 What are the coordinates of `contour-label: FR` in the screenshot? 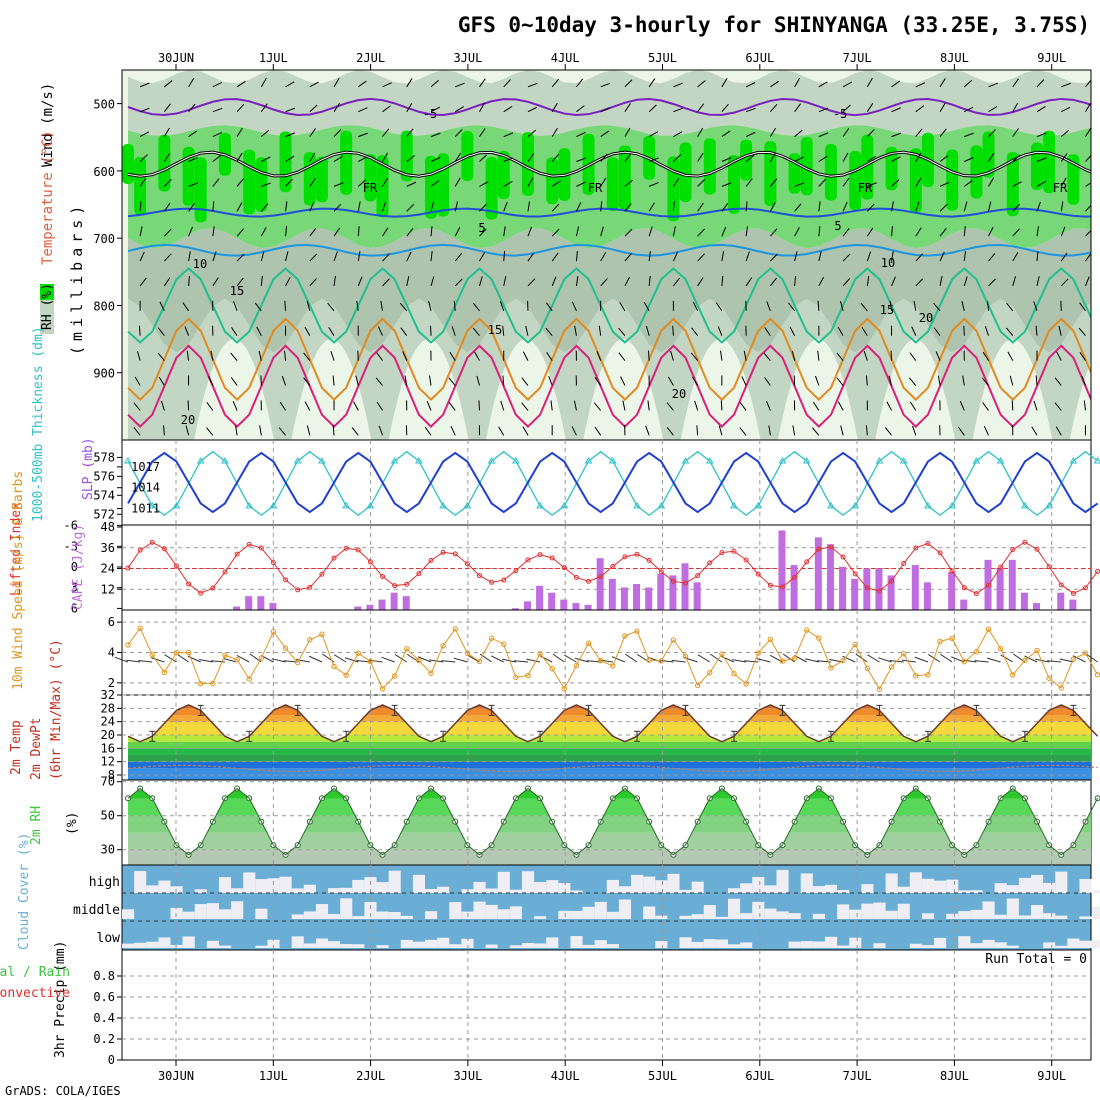 It's located at (370, 188).